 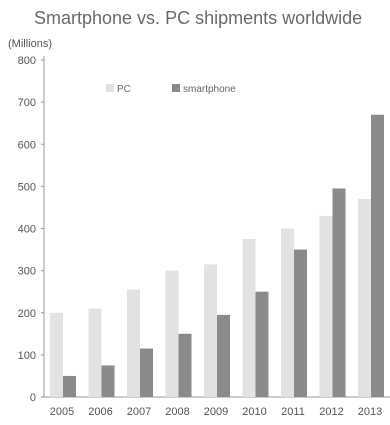 I want to click on x-tick-label: 2010, so click(x=254, y=412).